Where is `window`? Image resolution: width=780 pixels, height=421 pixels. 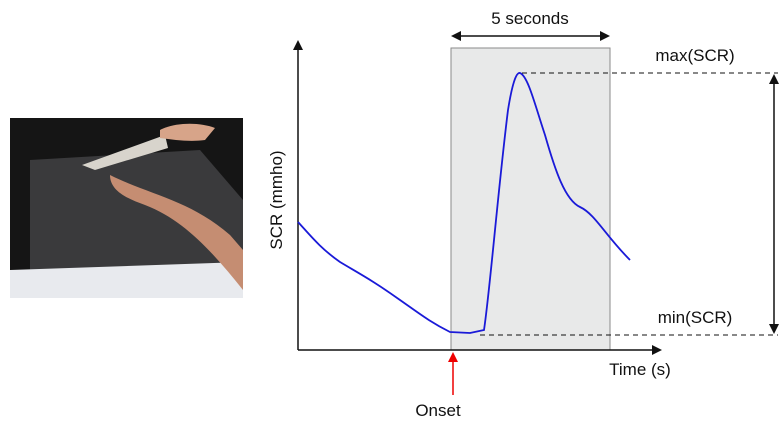
window is located at coordinates (530, 199).